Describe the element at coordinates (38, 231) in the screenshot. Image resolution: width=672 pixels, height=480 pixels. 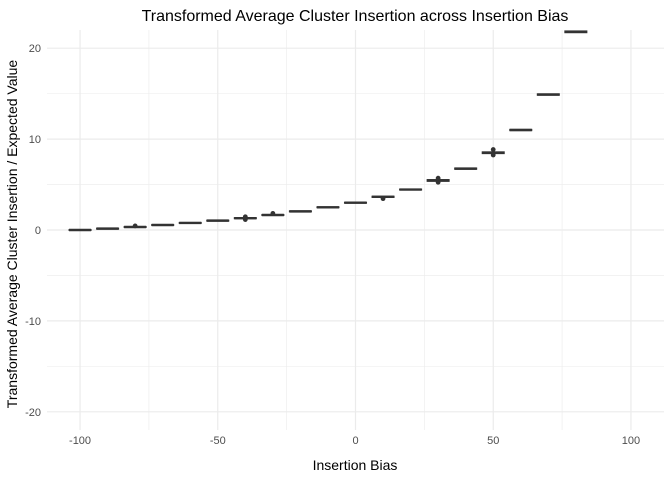
I see `y-tick-label: 0` at that location.